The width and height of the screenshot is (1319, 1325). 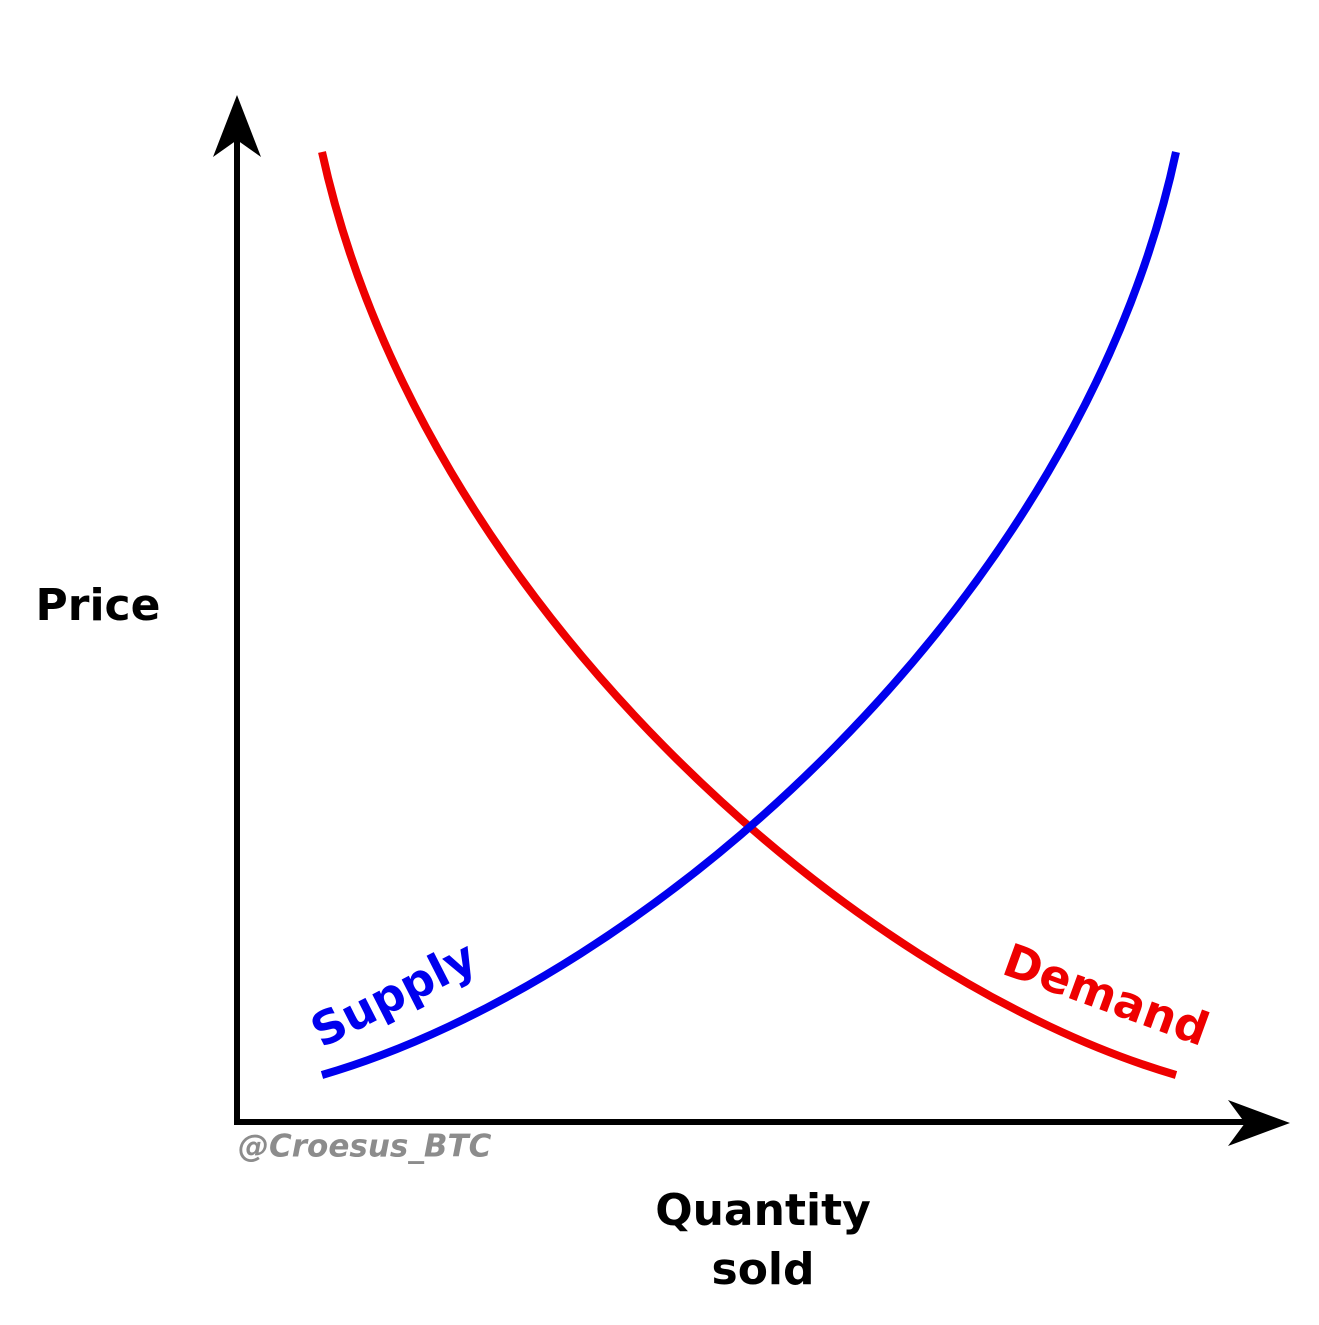 I want to click on watermark: @Croesus_BTC, so click(x=365, y=1147).